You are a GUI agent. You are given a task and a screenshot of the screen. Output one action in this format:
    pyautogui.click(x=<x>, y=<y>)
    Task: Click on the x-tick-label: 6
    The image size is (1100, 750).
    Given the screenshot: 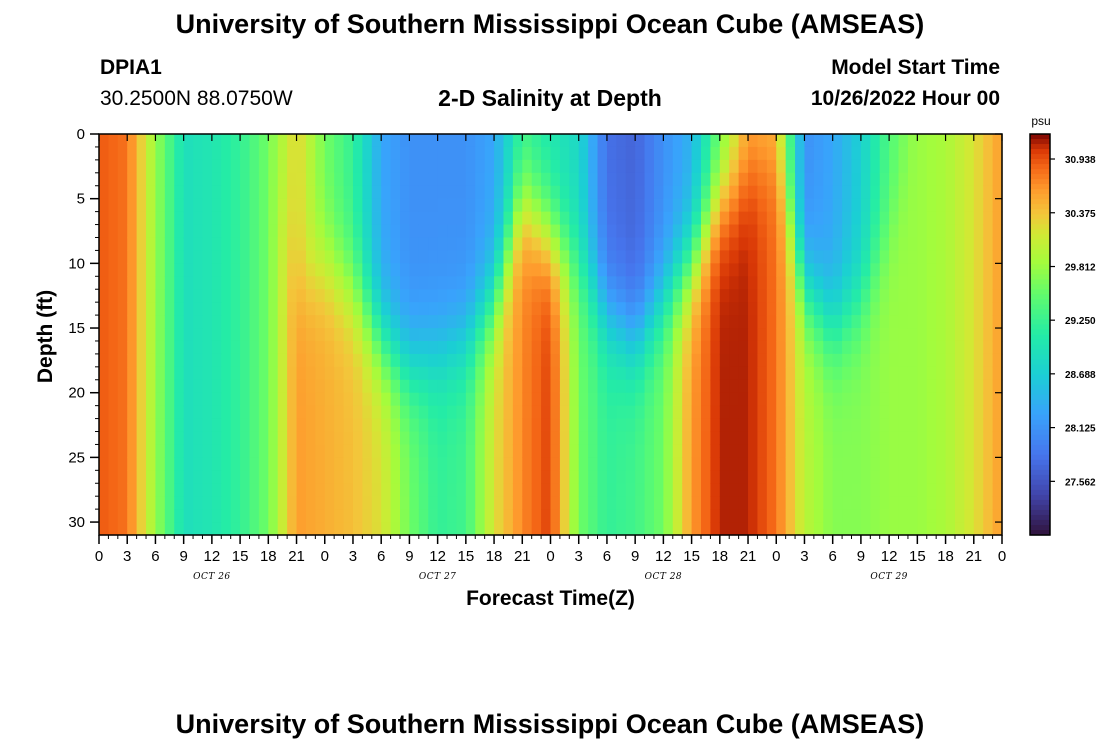 What is the action you would take?
    pyautogui.click(x=833, y=556)
    